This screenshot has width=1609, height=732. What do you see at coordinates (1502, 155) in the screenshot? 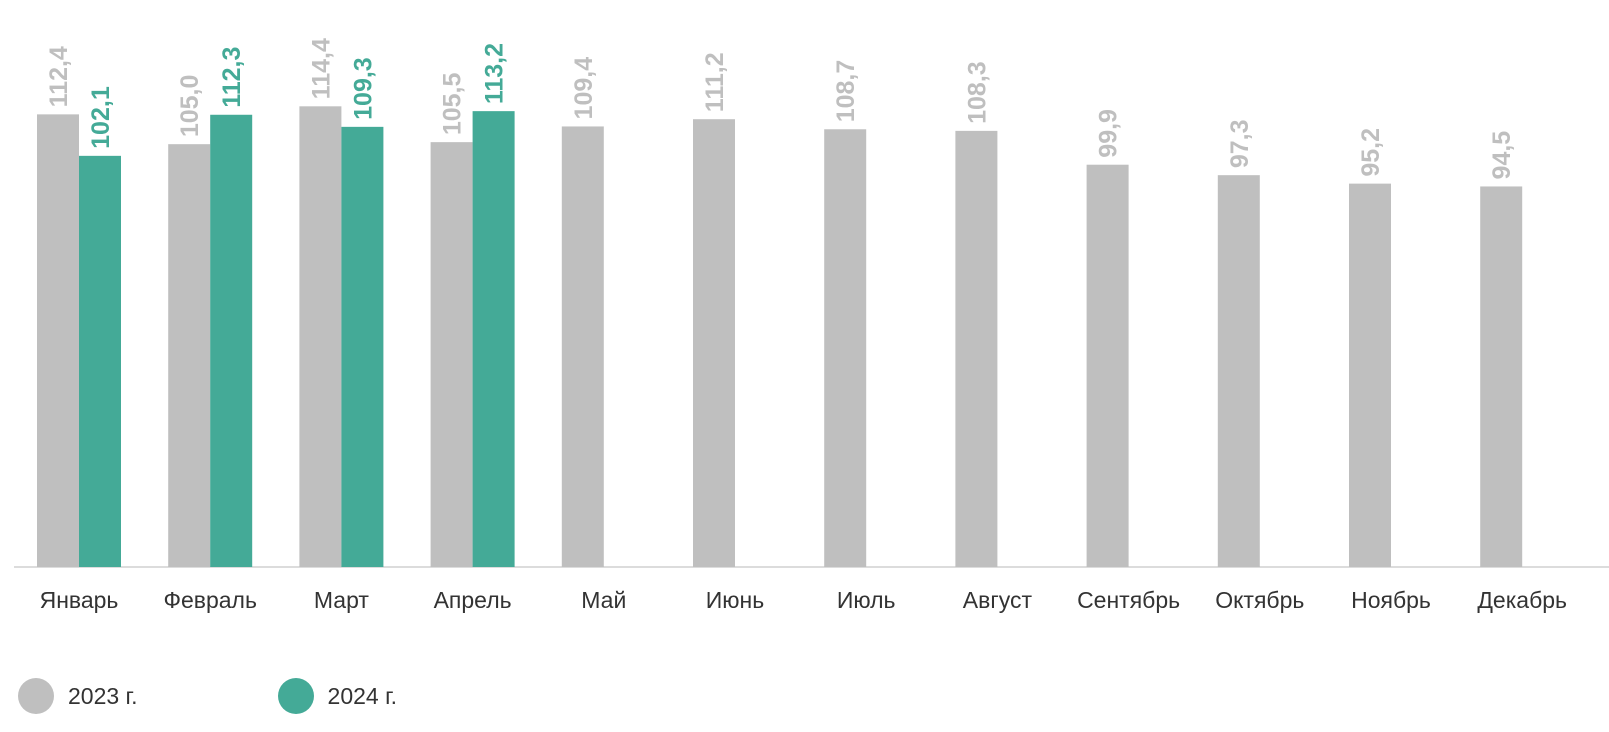
I see `value-label-2023-12: 94,5` at bounding box center [1502, 155].